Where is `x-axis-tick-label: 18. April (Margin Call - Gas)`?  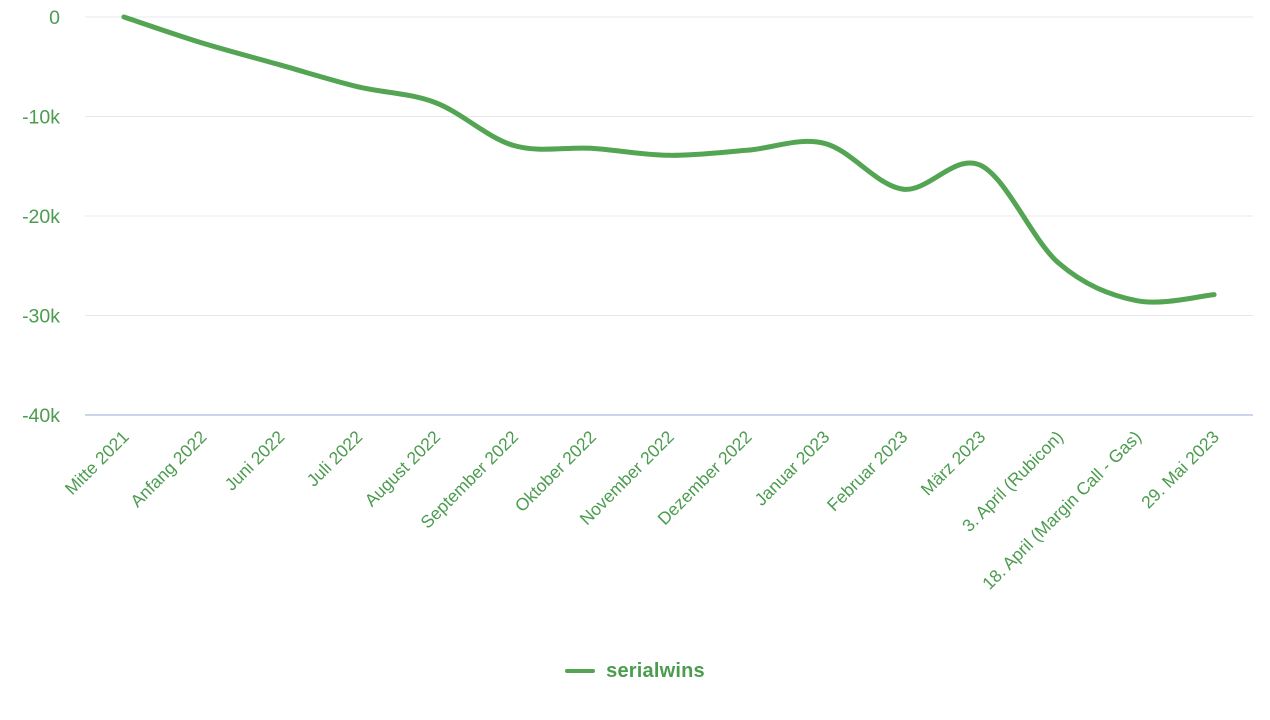 x-axis-tick-label: 18. April (Margin Call - Gas) is located at coordinates (1061, 510).